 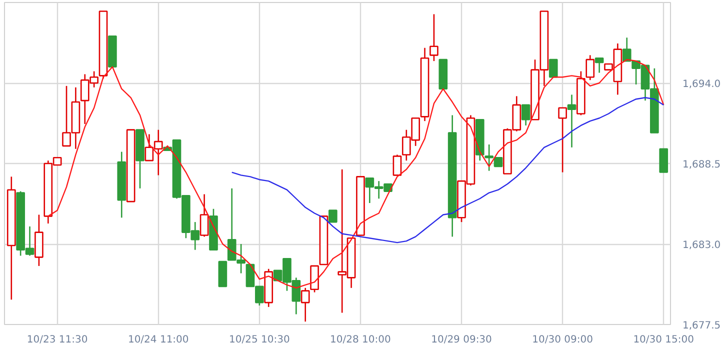 I want to click on y-tick-label: 1,688.5, so click(x=701, y=165).